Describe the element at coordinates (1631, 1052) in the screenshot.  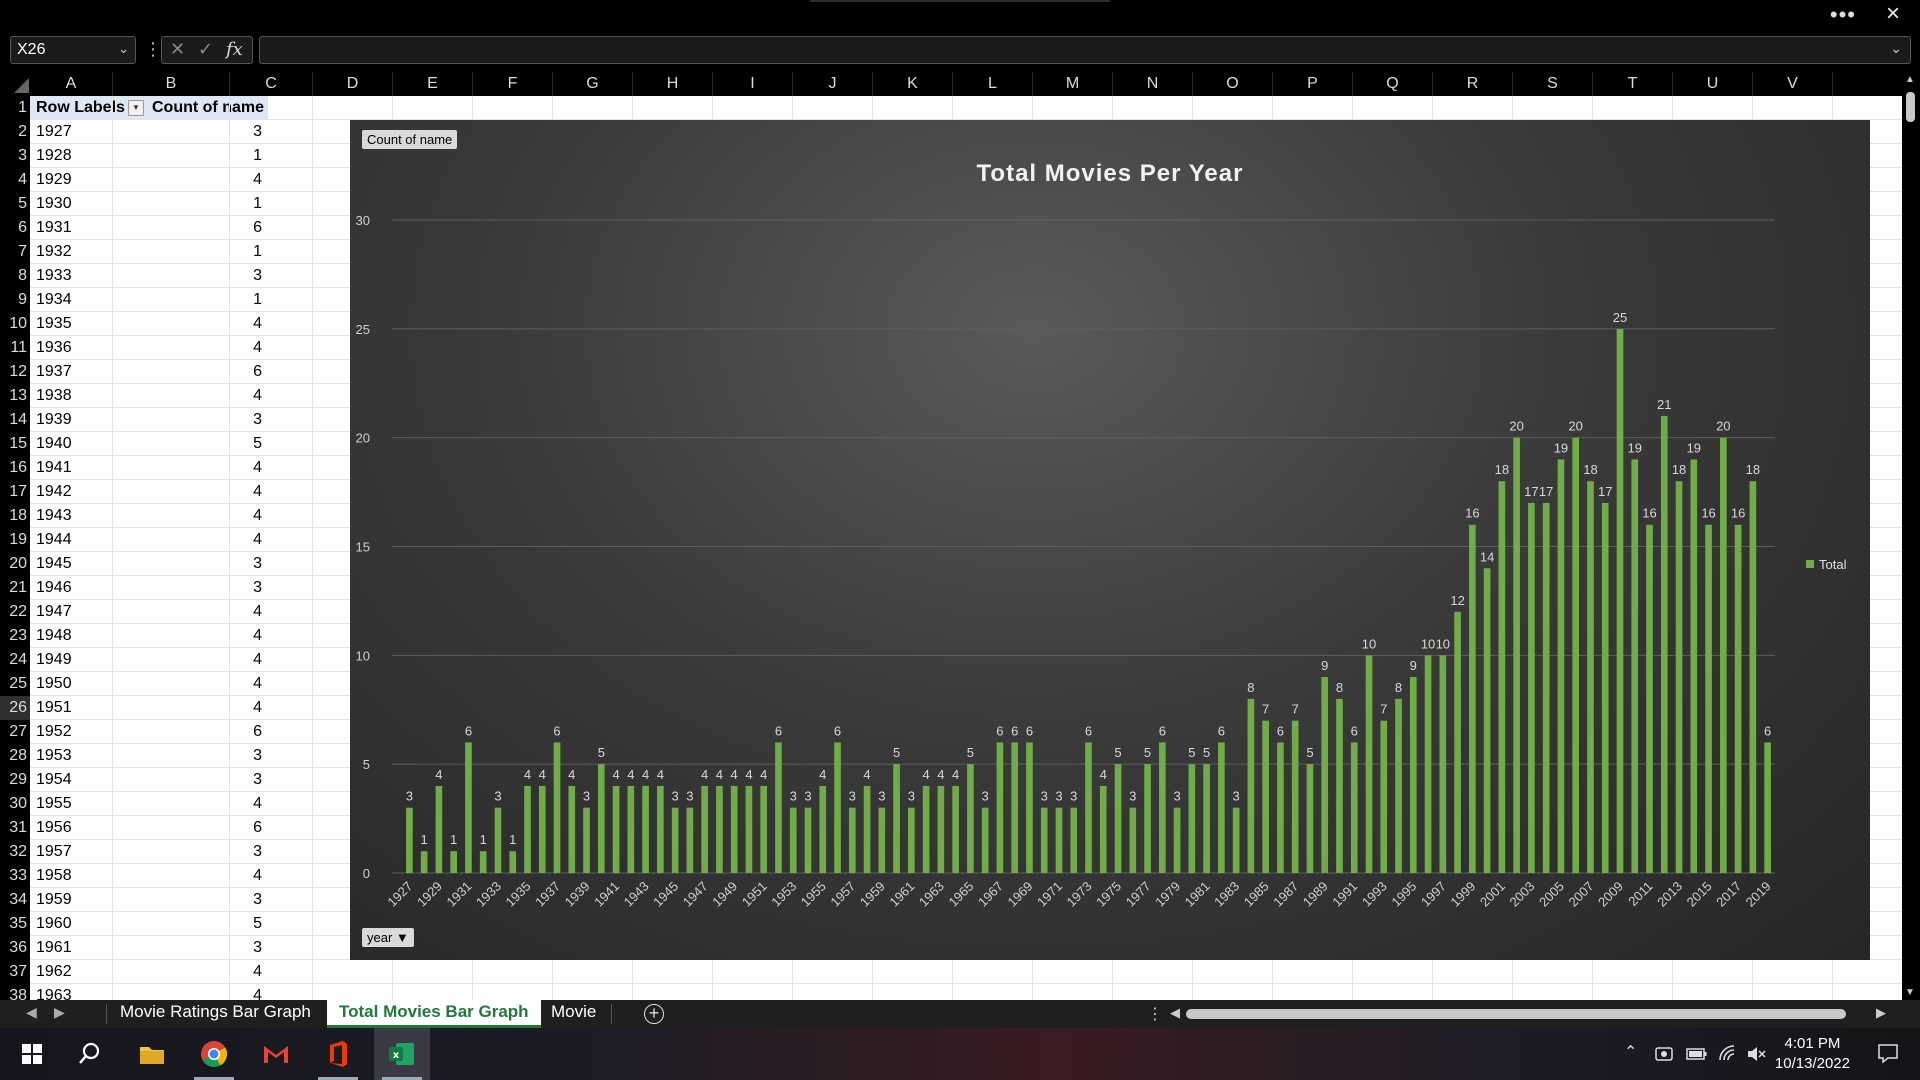
I see `chevron-up-icon: ⌃` at that location.